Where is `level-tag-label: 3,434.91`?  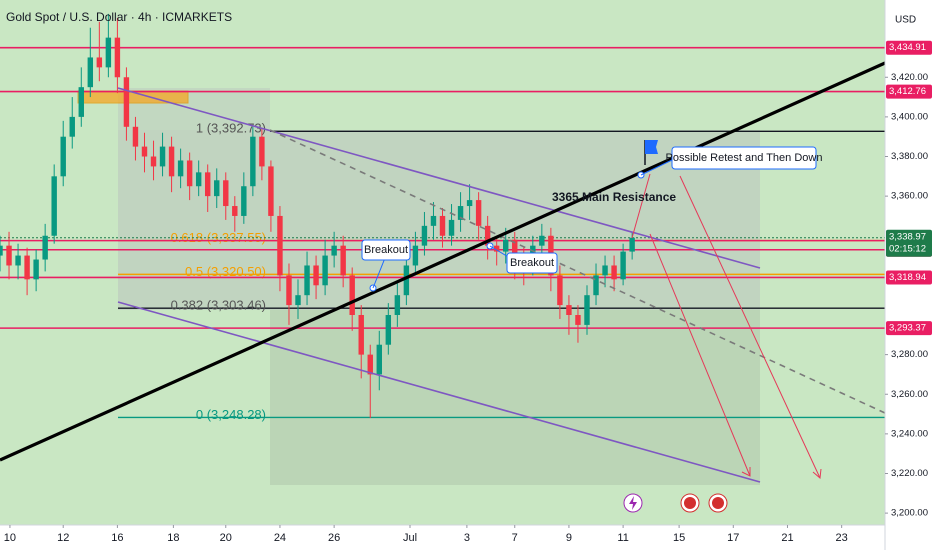
level-tag-label: 3,434.91 is located at coordinates (907, 47).